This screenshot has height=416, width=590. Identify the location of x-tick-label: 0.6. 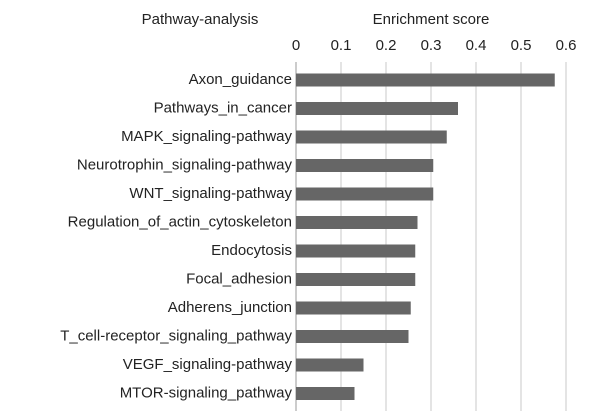
(566, 45).